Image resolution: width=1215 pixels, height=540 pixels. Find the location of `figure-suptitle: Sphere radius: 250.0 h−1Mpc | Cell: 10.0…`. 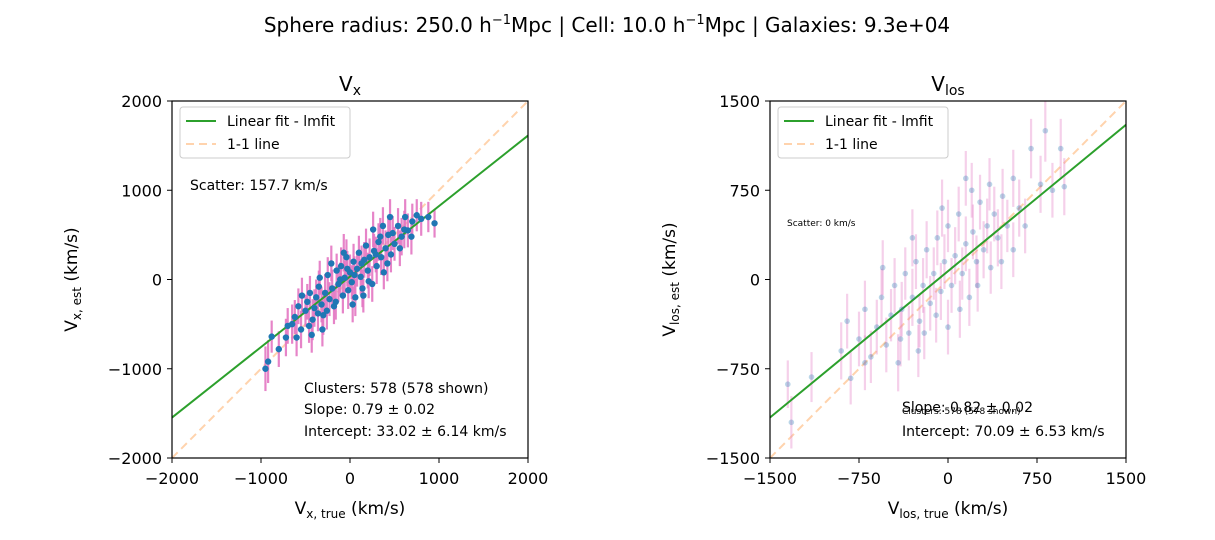

figure-suptitle: Sphere radius: 250.0 h−1Mpc | Cell: 10.0… is located at coordinates (607, 25).